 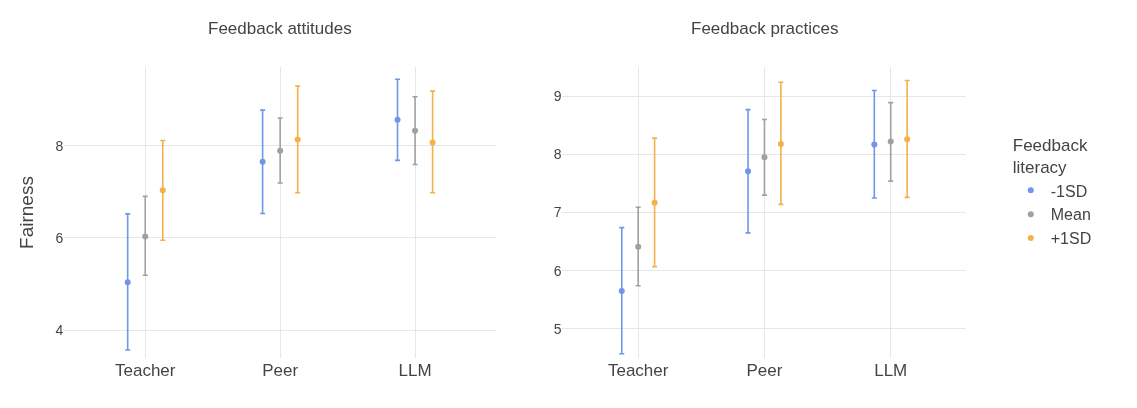 I want to click on legend-label: Mean, so click(x=1070, y=215).